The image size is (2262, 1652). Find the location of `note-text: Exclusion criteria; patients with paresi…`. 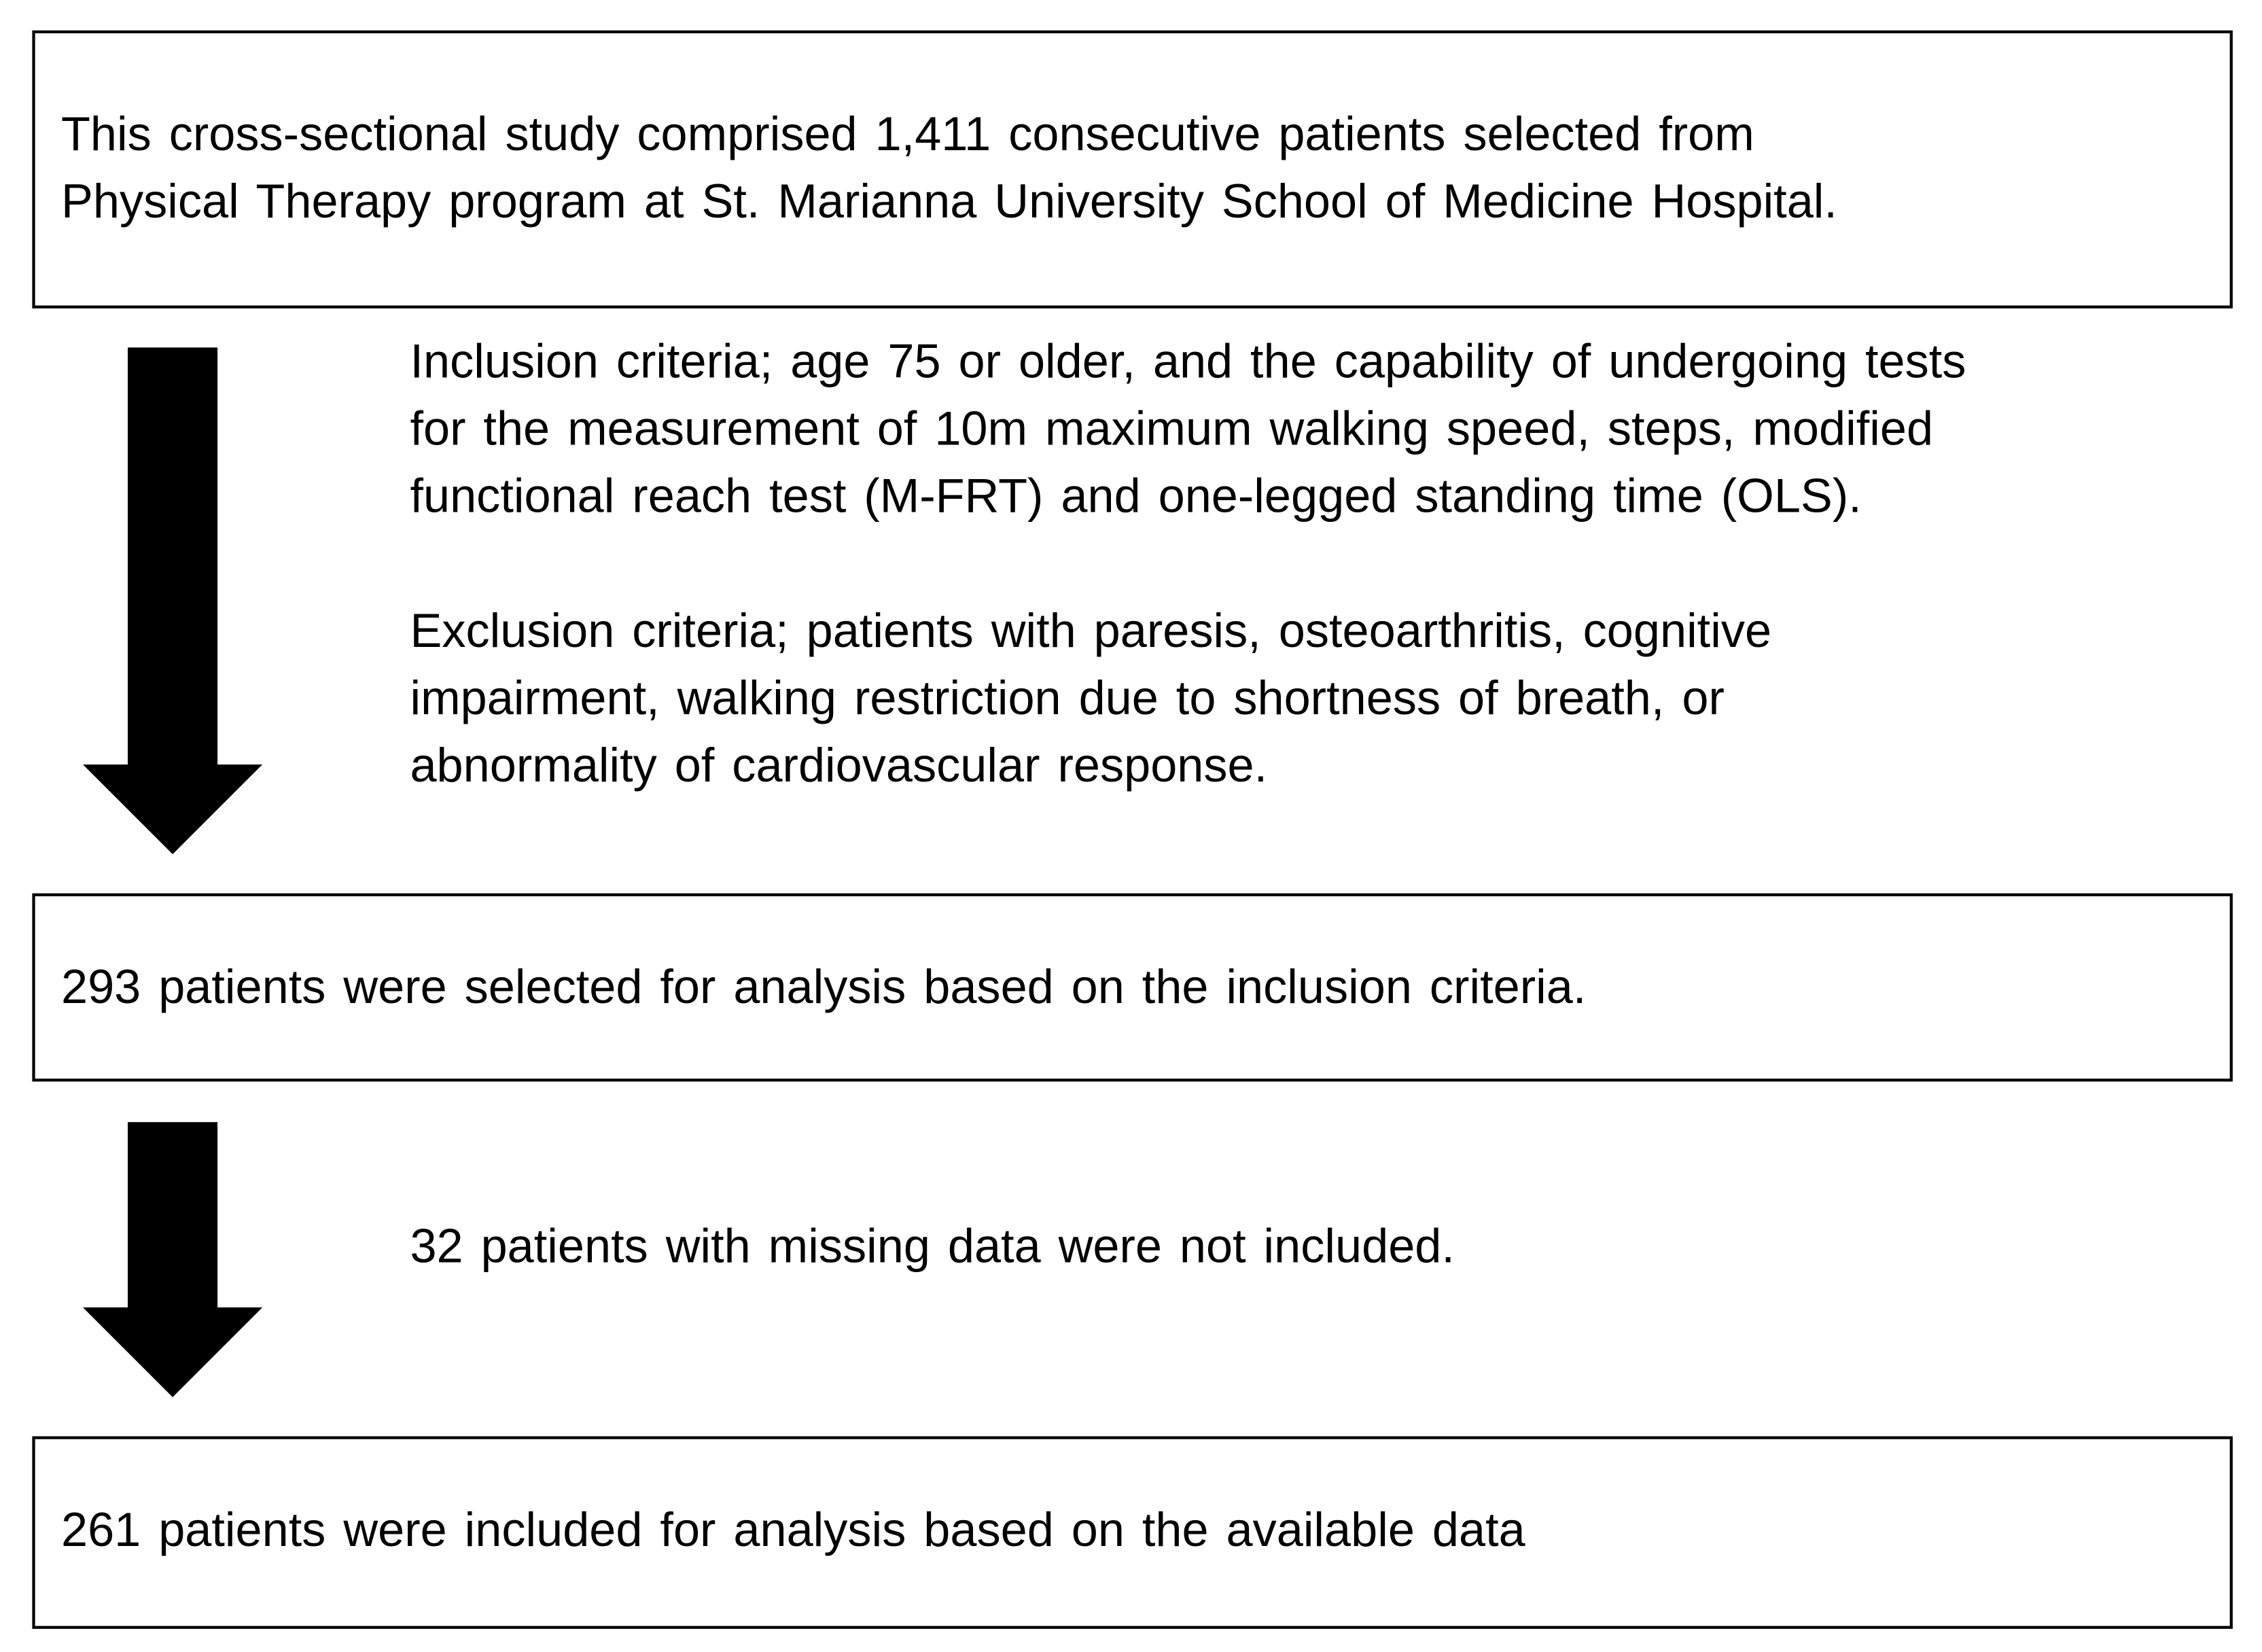

note-text: Exclusion criteria; patients with paresi… is located at coordinates (1090, 630).